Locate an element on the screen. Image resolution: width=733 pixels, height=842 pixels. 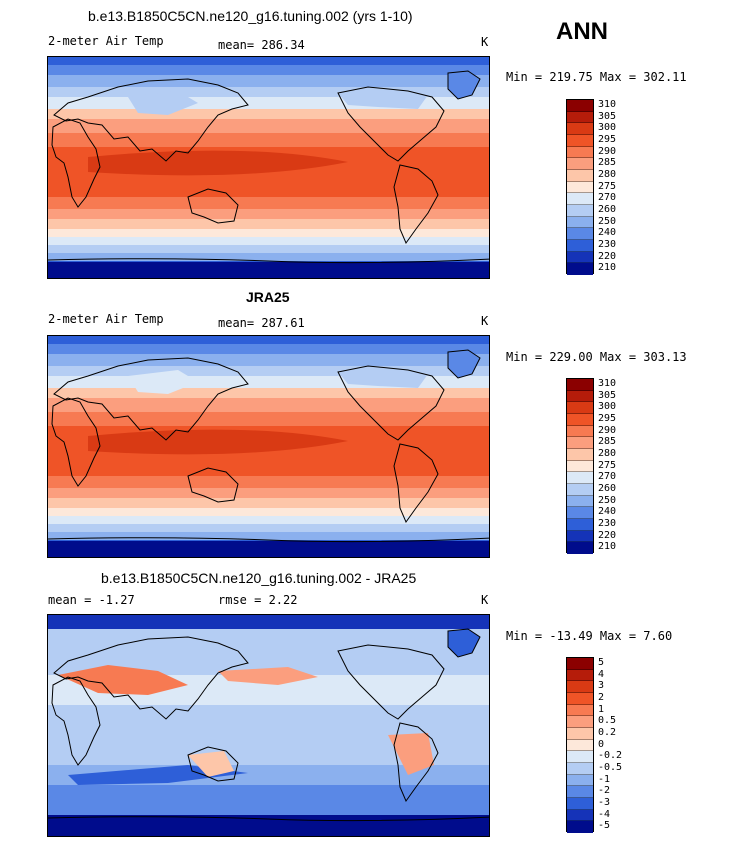
colorbar-tick-label: 0 is located at coordinates (601, 744).